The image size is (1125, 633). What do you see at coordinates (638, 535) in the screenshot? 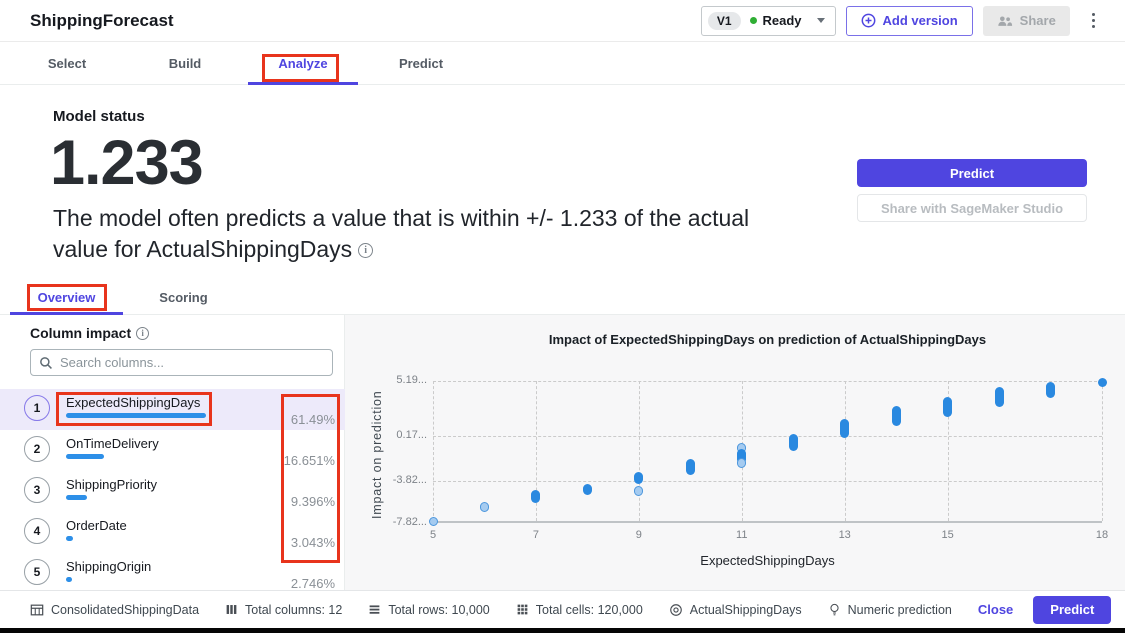
I see `x-tick-label: 9` at bounding box center [638, 535].